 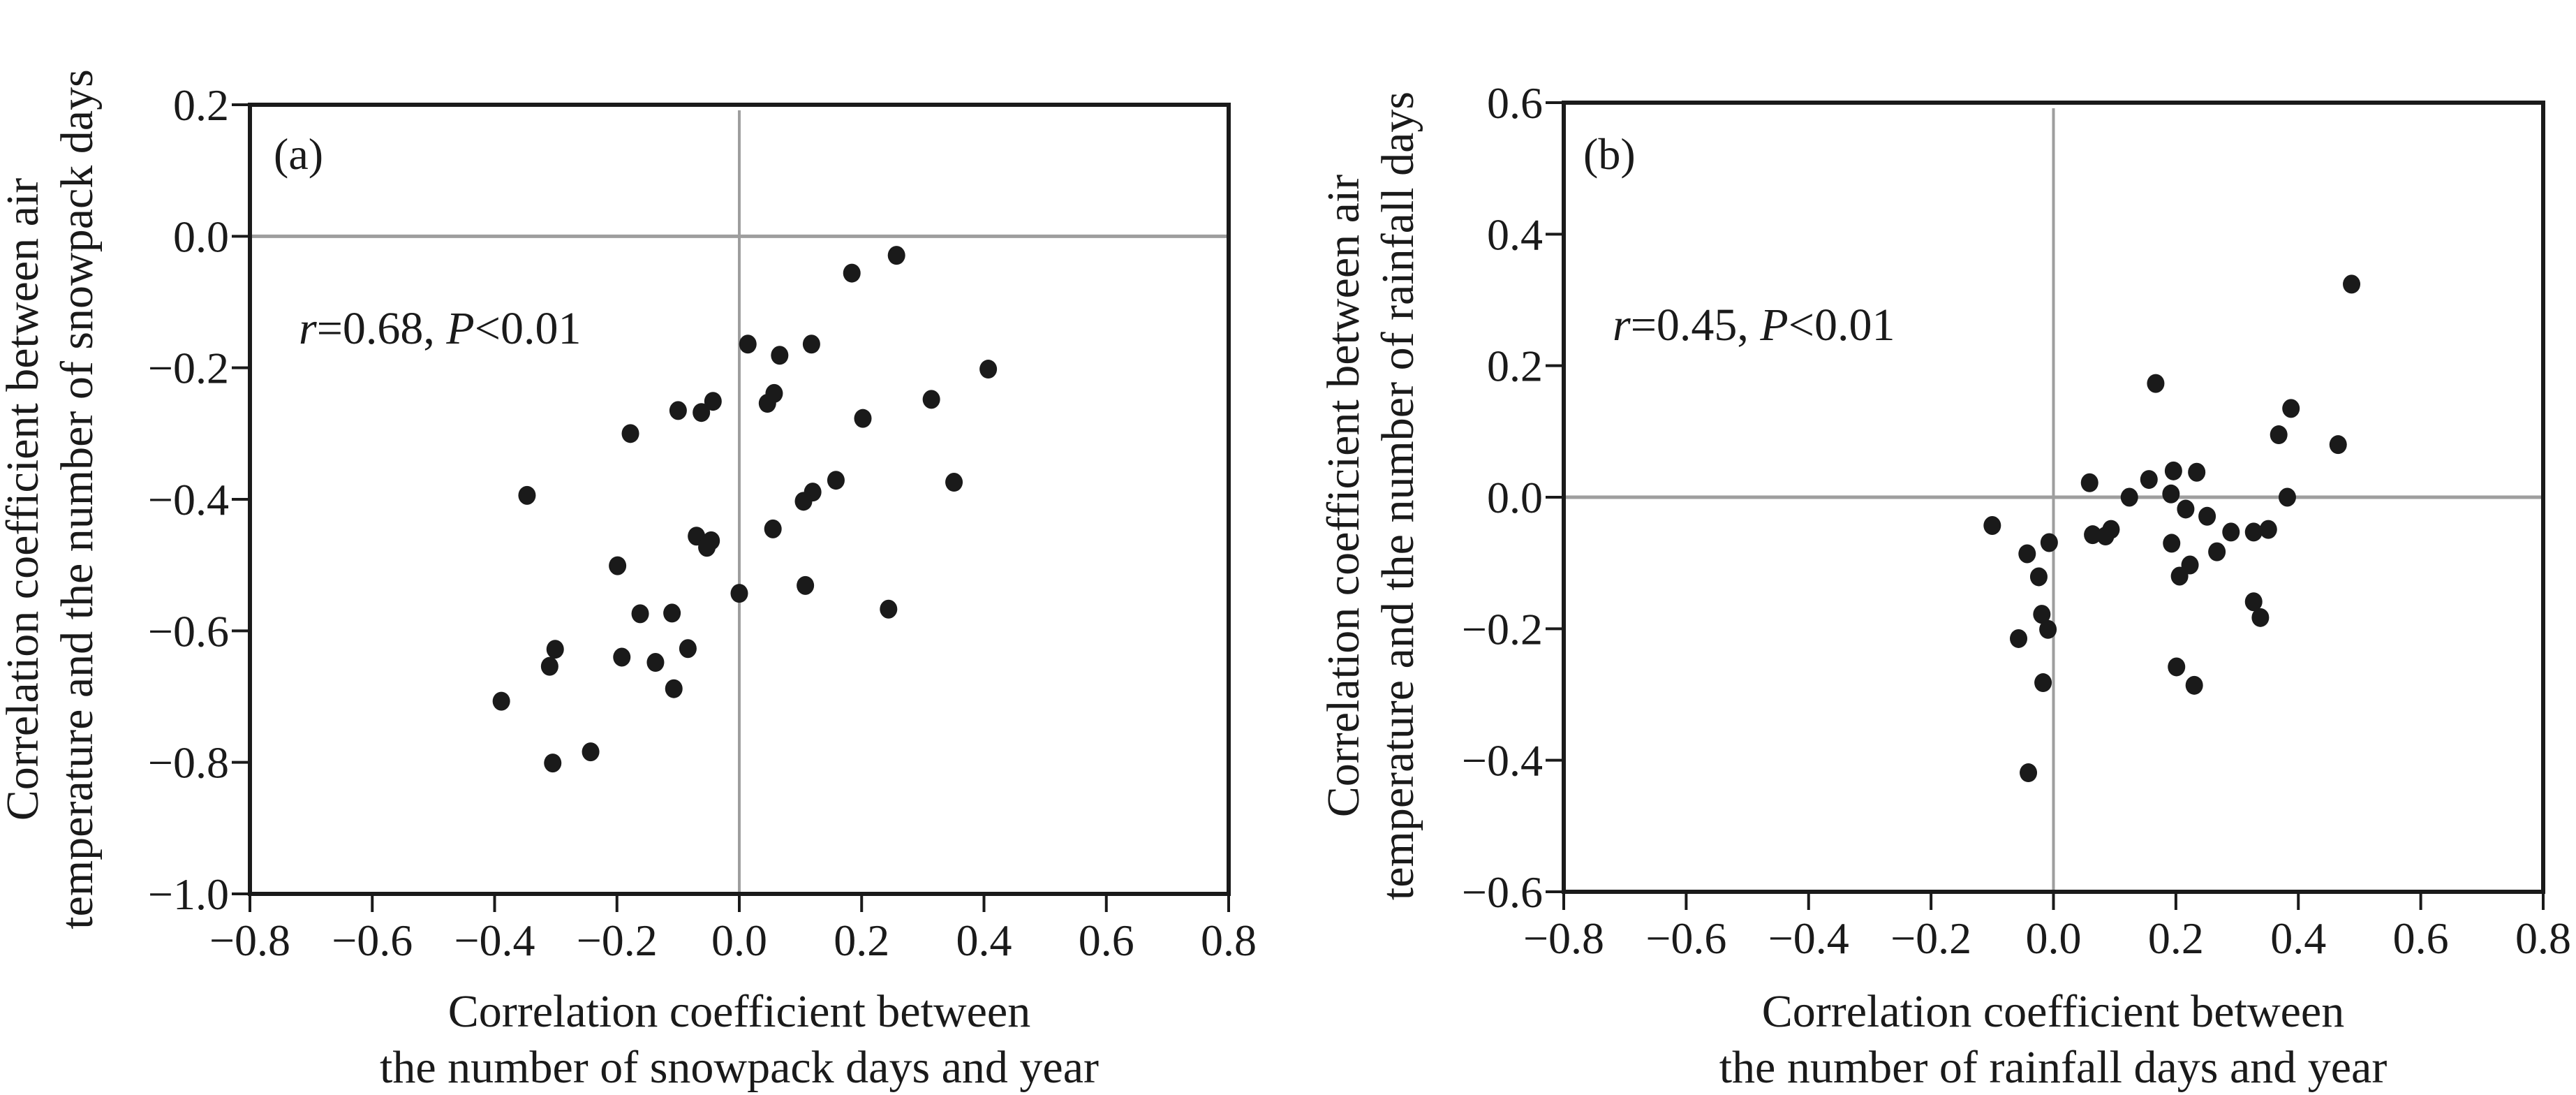 I want to click on r-value: =0.45,, so click(x=1696, y=325).